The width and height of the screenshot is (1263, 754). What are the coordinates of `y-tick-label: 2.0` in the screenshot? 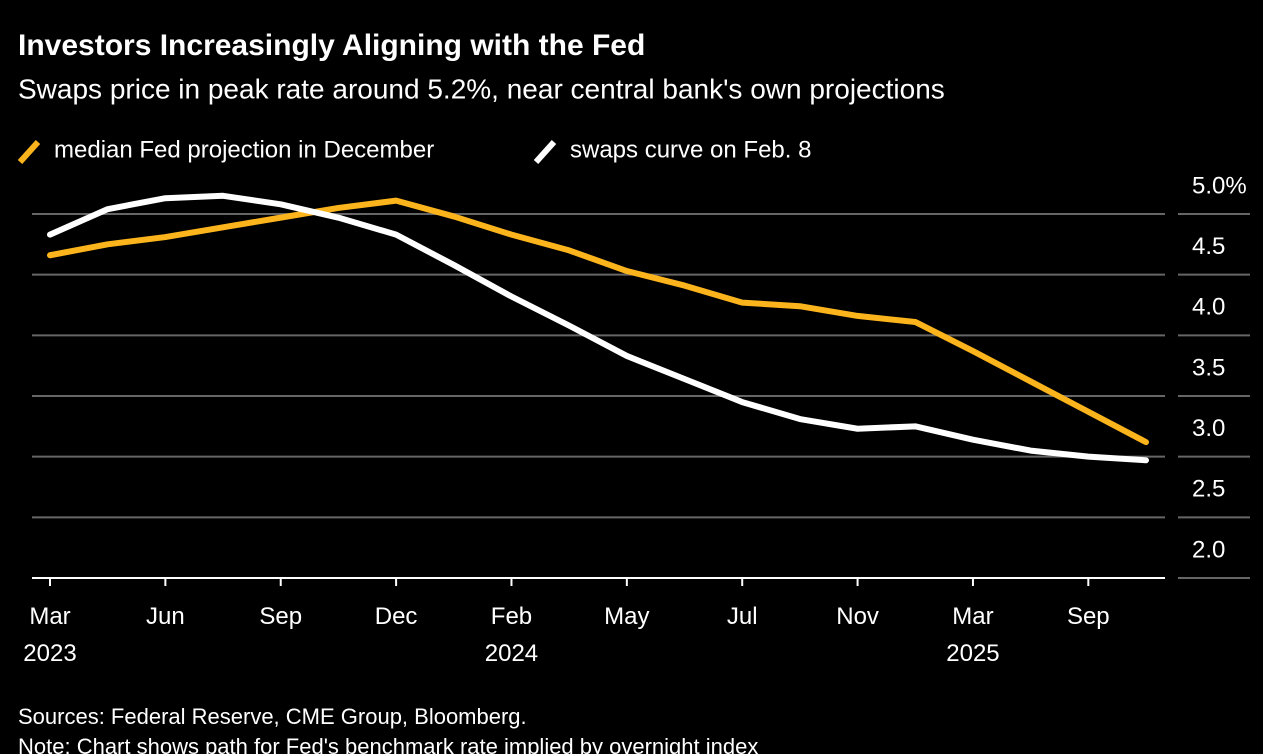 It's located at (1208, 549).